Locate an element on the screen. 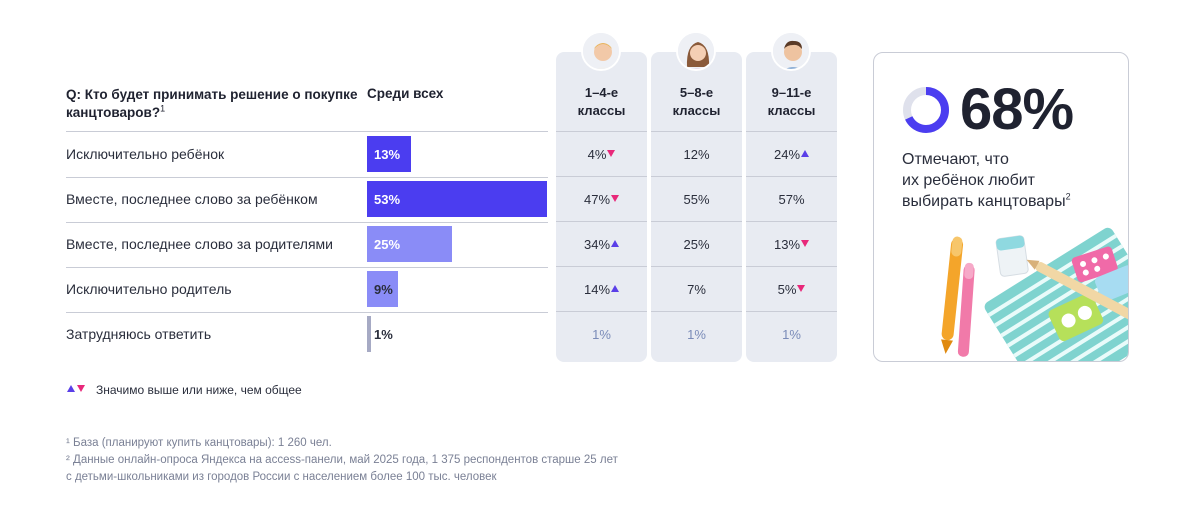 Image resolution: width=1192 pixels, height=529 pixels. teen-avatar-icon is located at coordinates (791, 51).